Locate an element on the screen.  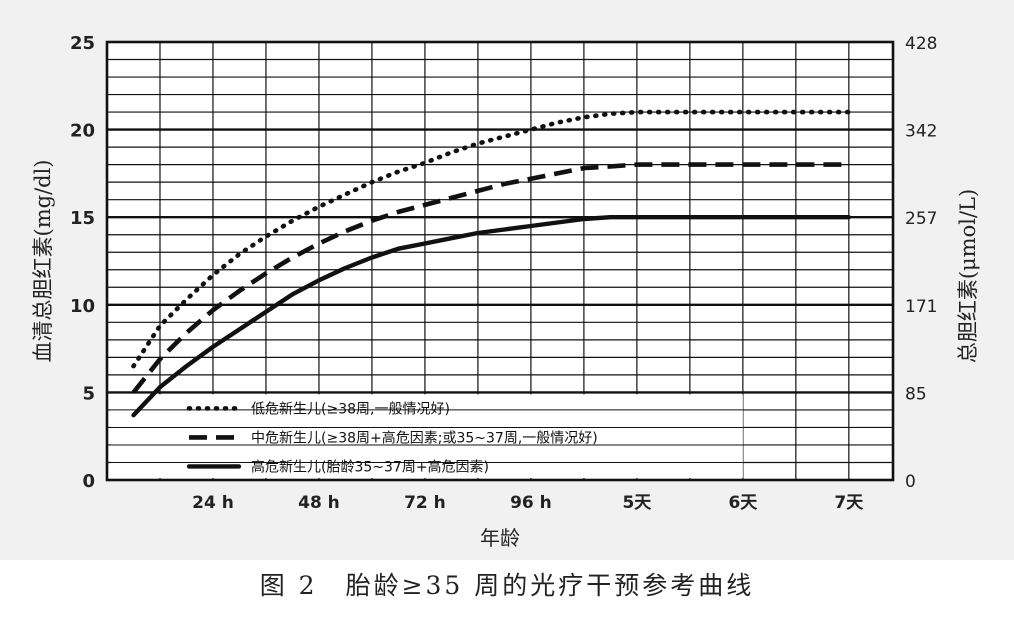
y-left-axis-title: 血清总胆红素(mg/dl) is located at coordinates (43, 261).